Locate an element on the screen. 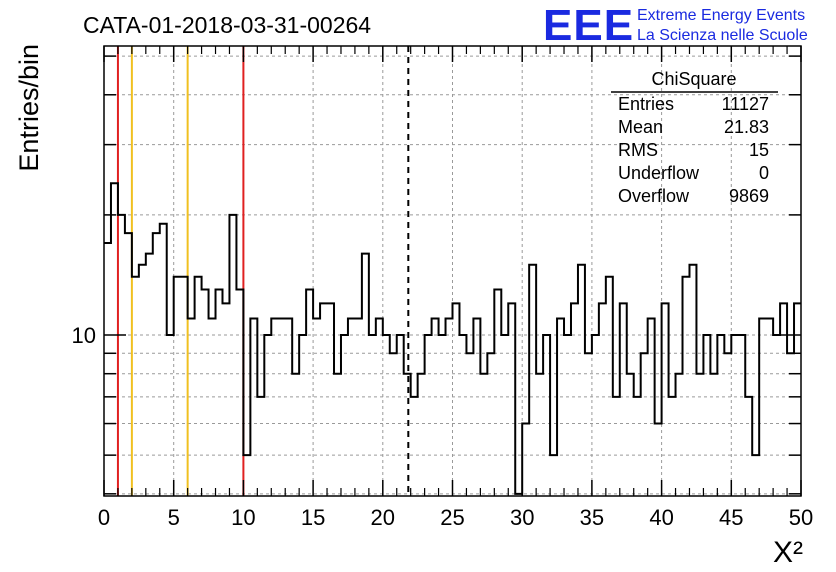  x-axis-label: X² is located at coordinates (788, 552).